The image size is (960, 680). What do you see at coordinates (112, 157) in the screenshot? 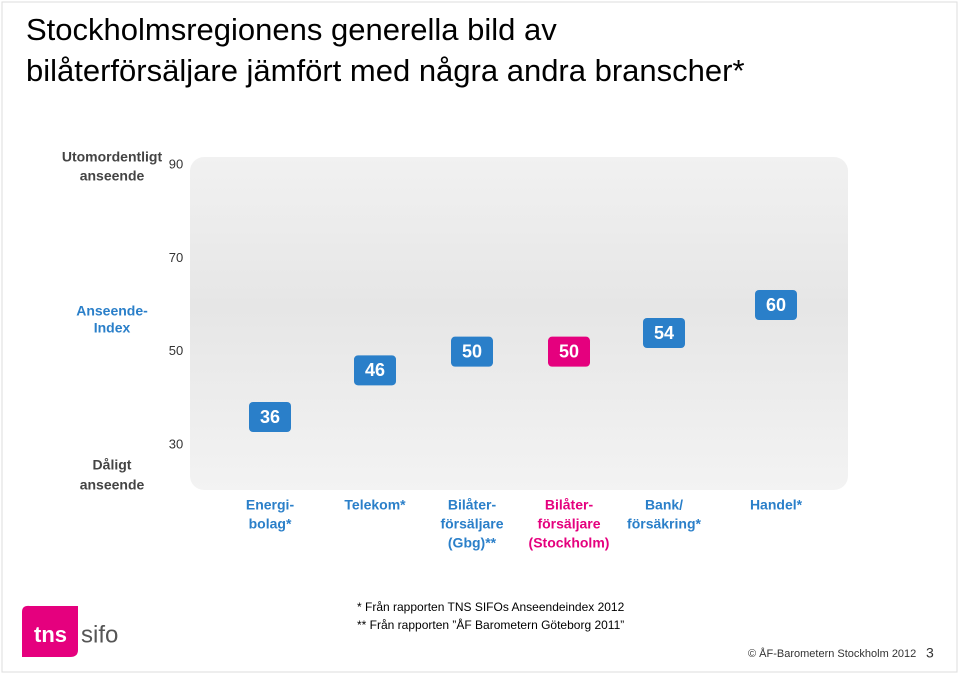
I see `axis-annotation: Utomordentligt` at bounding box center [112, 157].